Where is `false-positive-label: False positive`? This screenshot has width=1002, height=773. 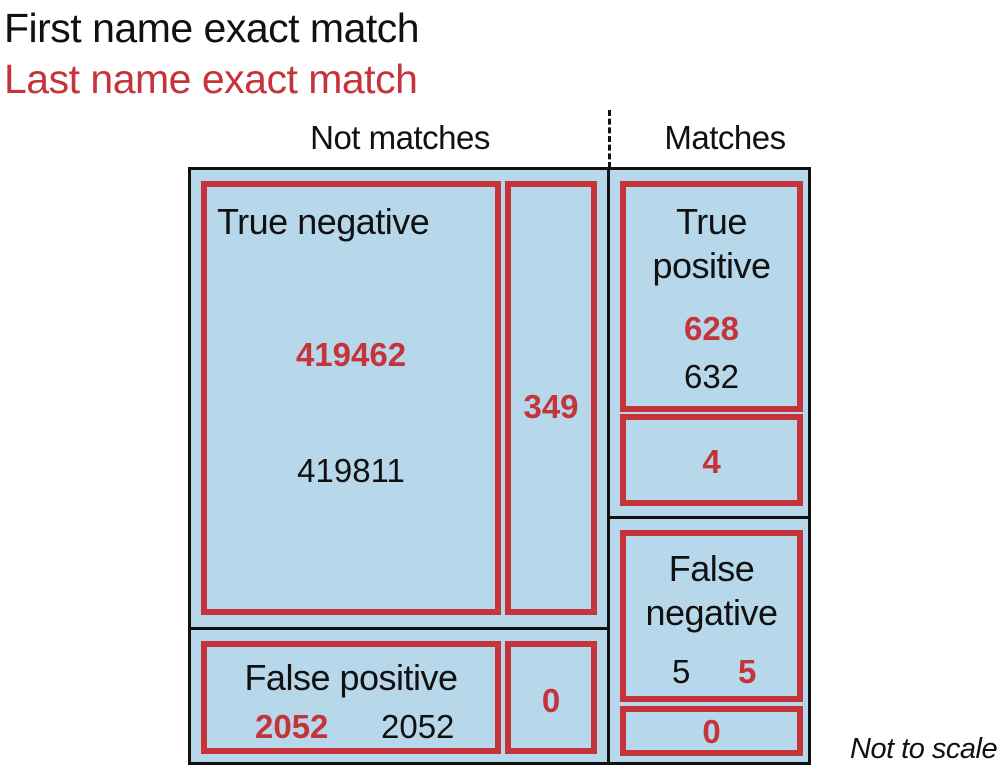 false-positive-label: False positive is located at coordinates (351, 677).